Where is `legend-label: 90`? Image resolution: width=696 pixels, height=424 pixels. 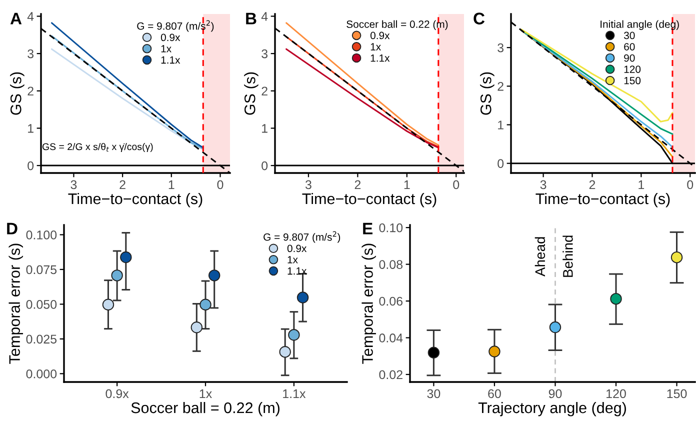
legend-label: 90 is located at coordinates (629, 58).